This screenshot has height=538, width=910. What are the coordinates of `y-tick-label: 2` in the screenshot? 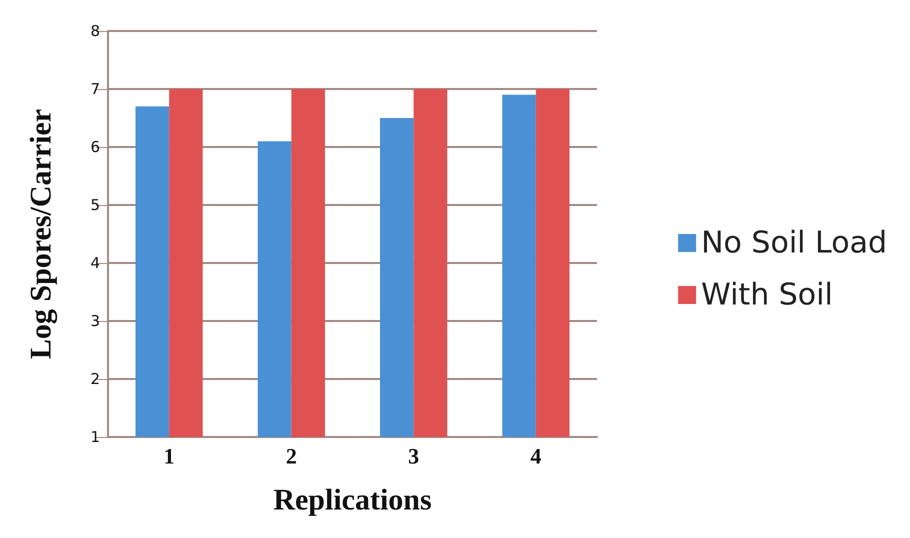 It's located at (95, 379).